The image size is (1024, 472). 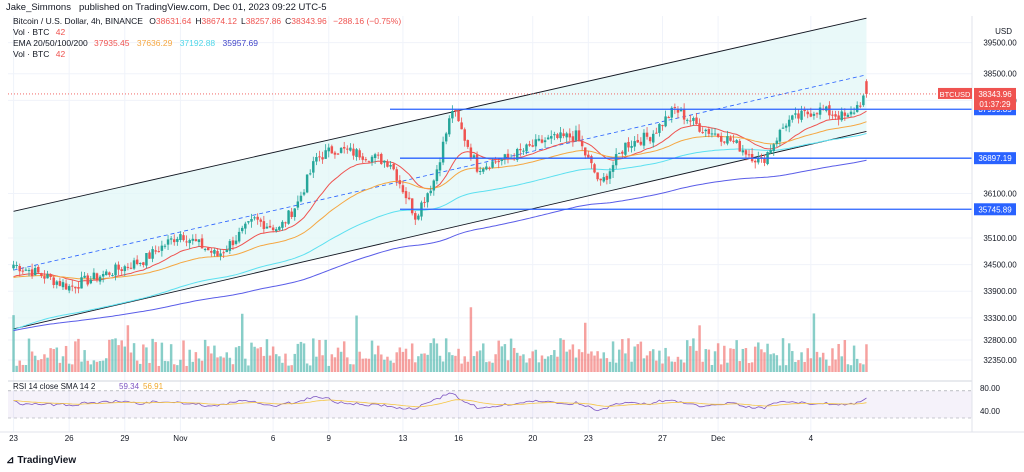 I want to click on author-name: Jake_Simmons, so click(x=38, y=7).